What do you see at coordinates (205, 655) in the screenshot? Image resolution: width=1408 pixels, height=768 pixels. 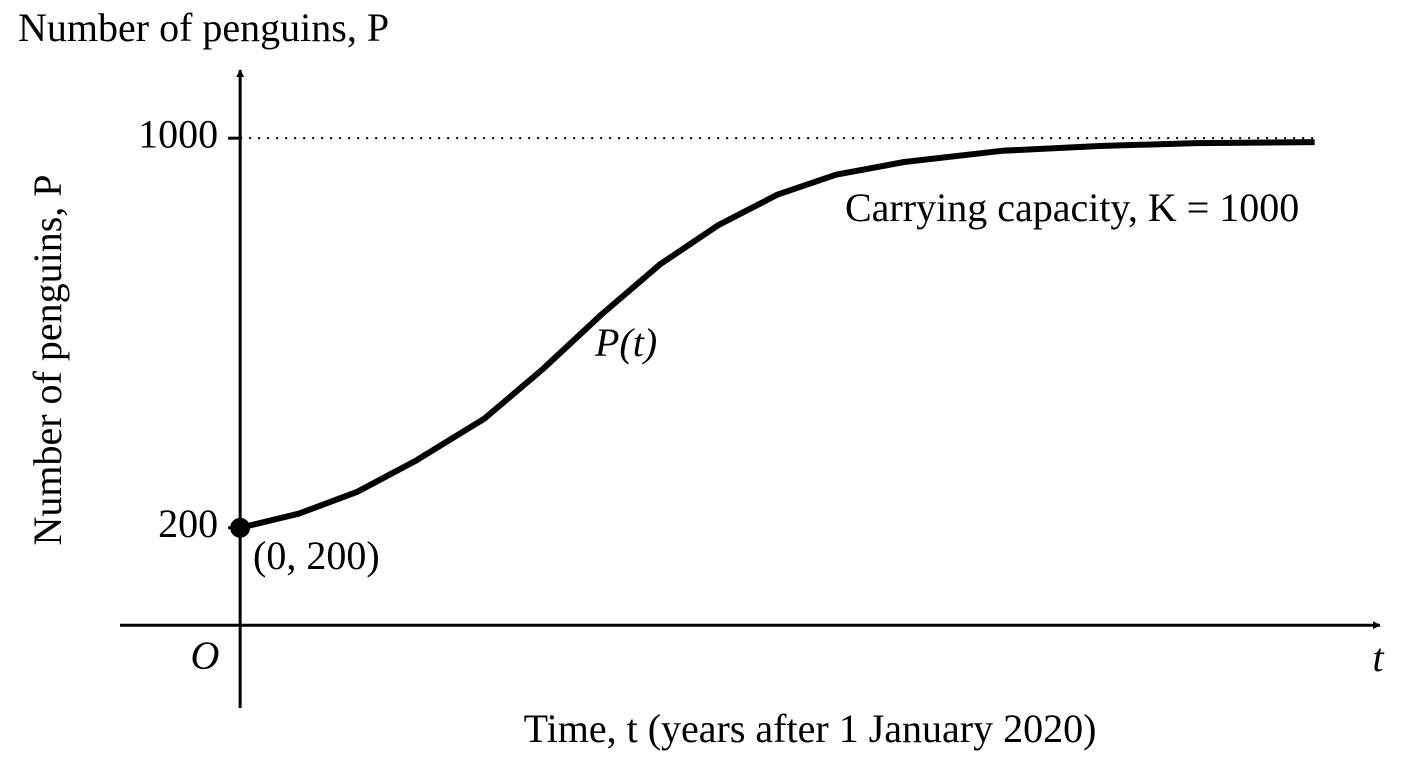 I see `origin-label: O` at bounding box center [205, 655].